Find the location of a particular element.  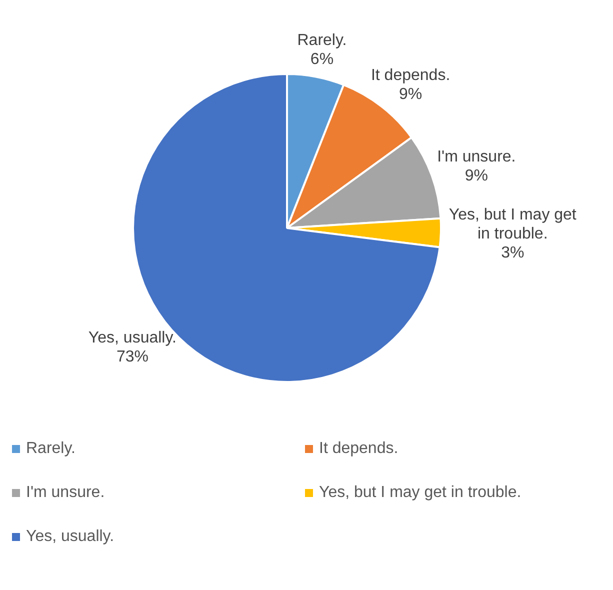

legend-label: It depends. is located at coordinates (358, 449).